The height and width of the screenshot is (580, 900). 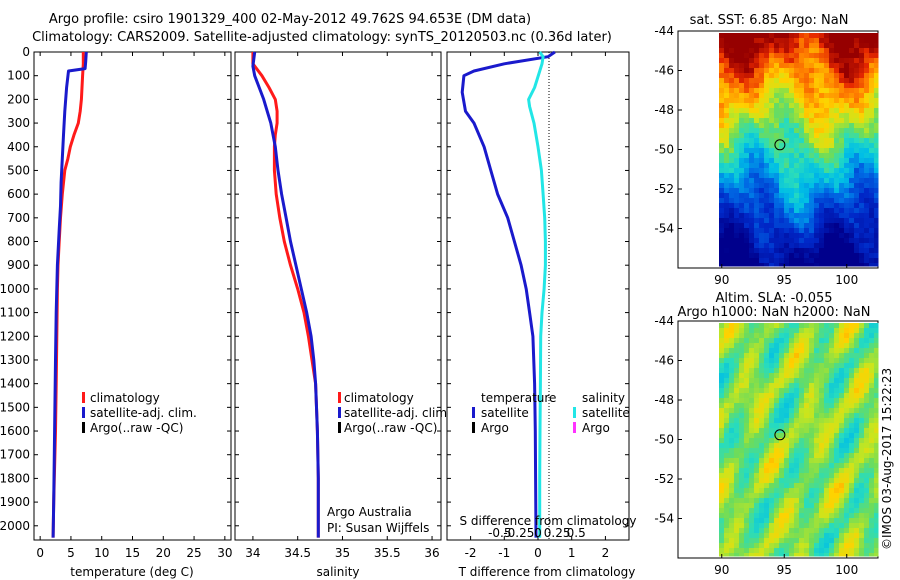 I want to click on y-tick-label: -52, so click(x=664, y=479).